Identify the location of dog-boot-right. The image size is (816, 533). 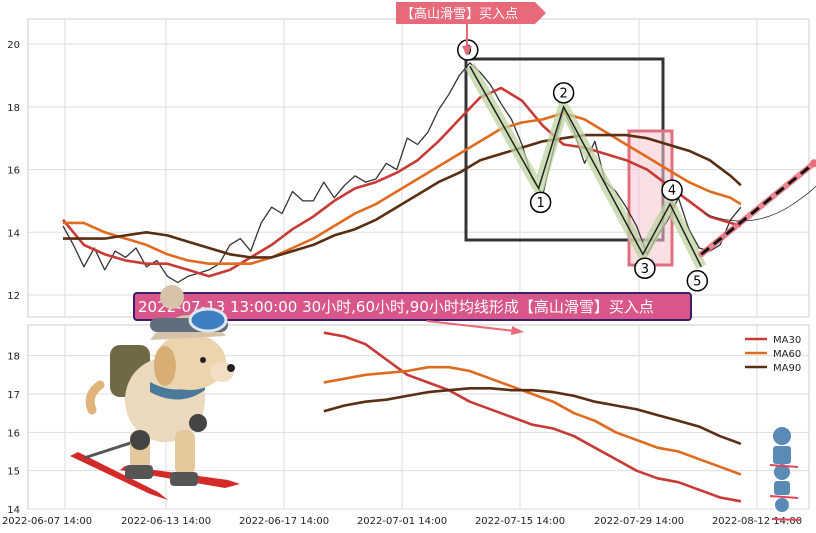
(184, 479).